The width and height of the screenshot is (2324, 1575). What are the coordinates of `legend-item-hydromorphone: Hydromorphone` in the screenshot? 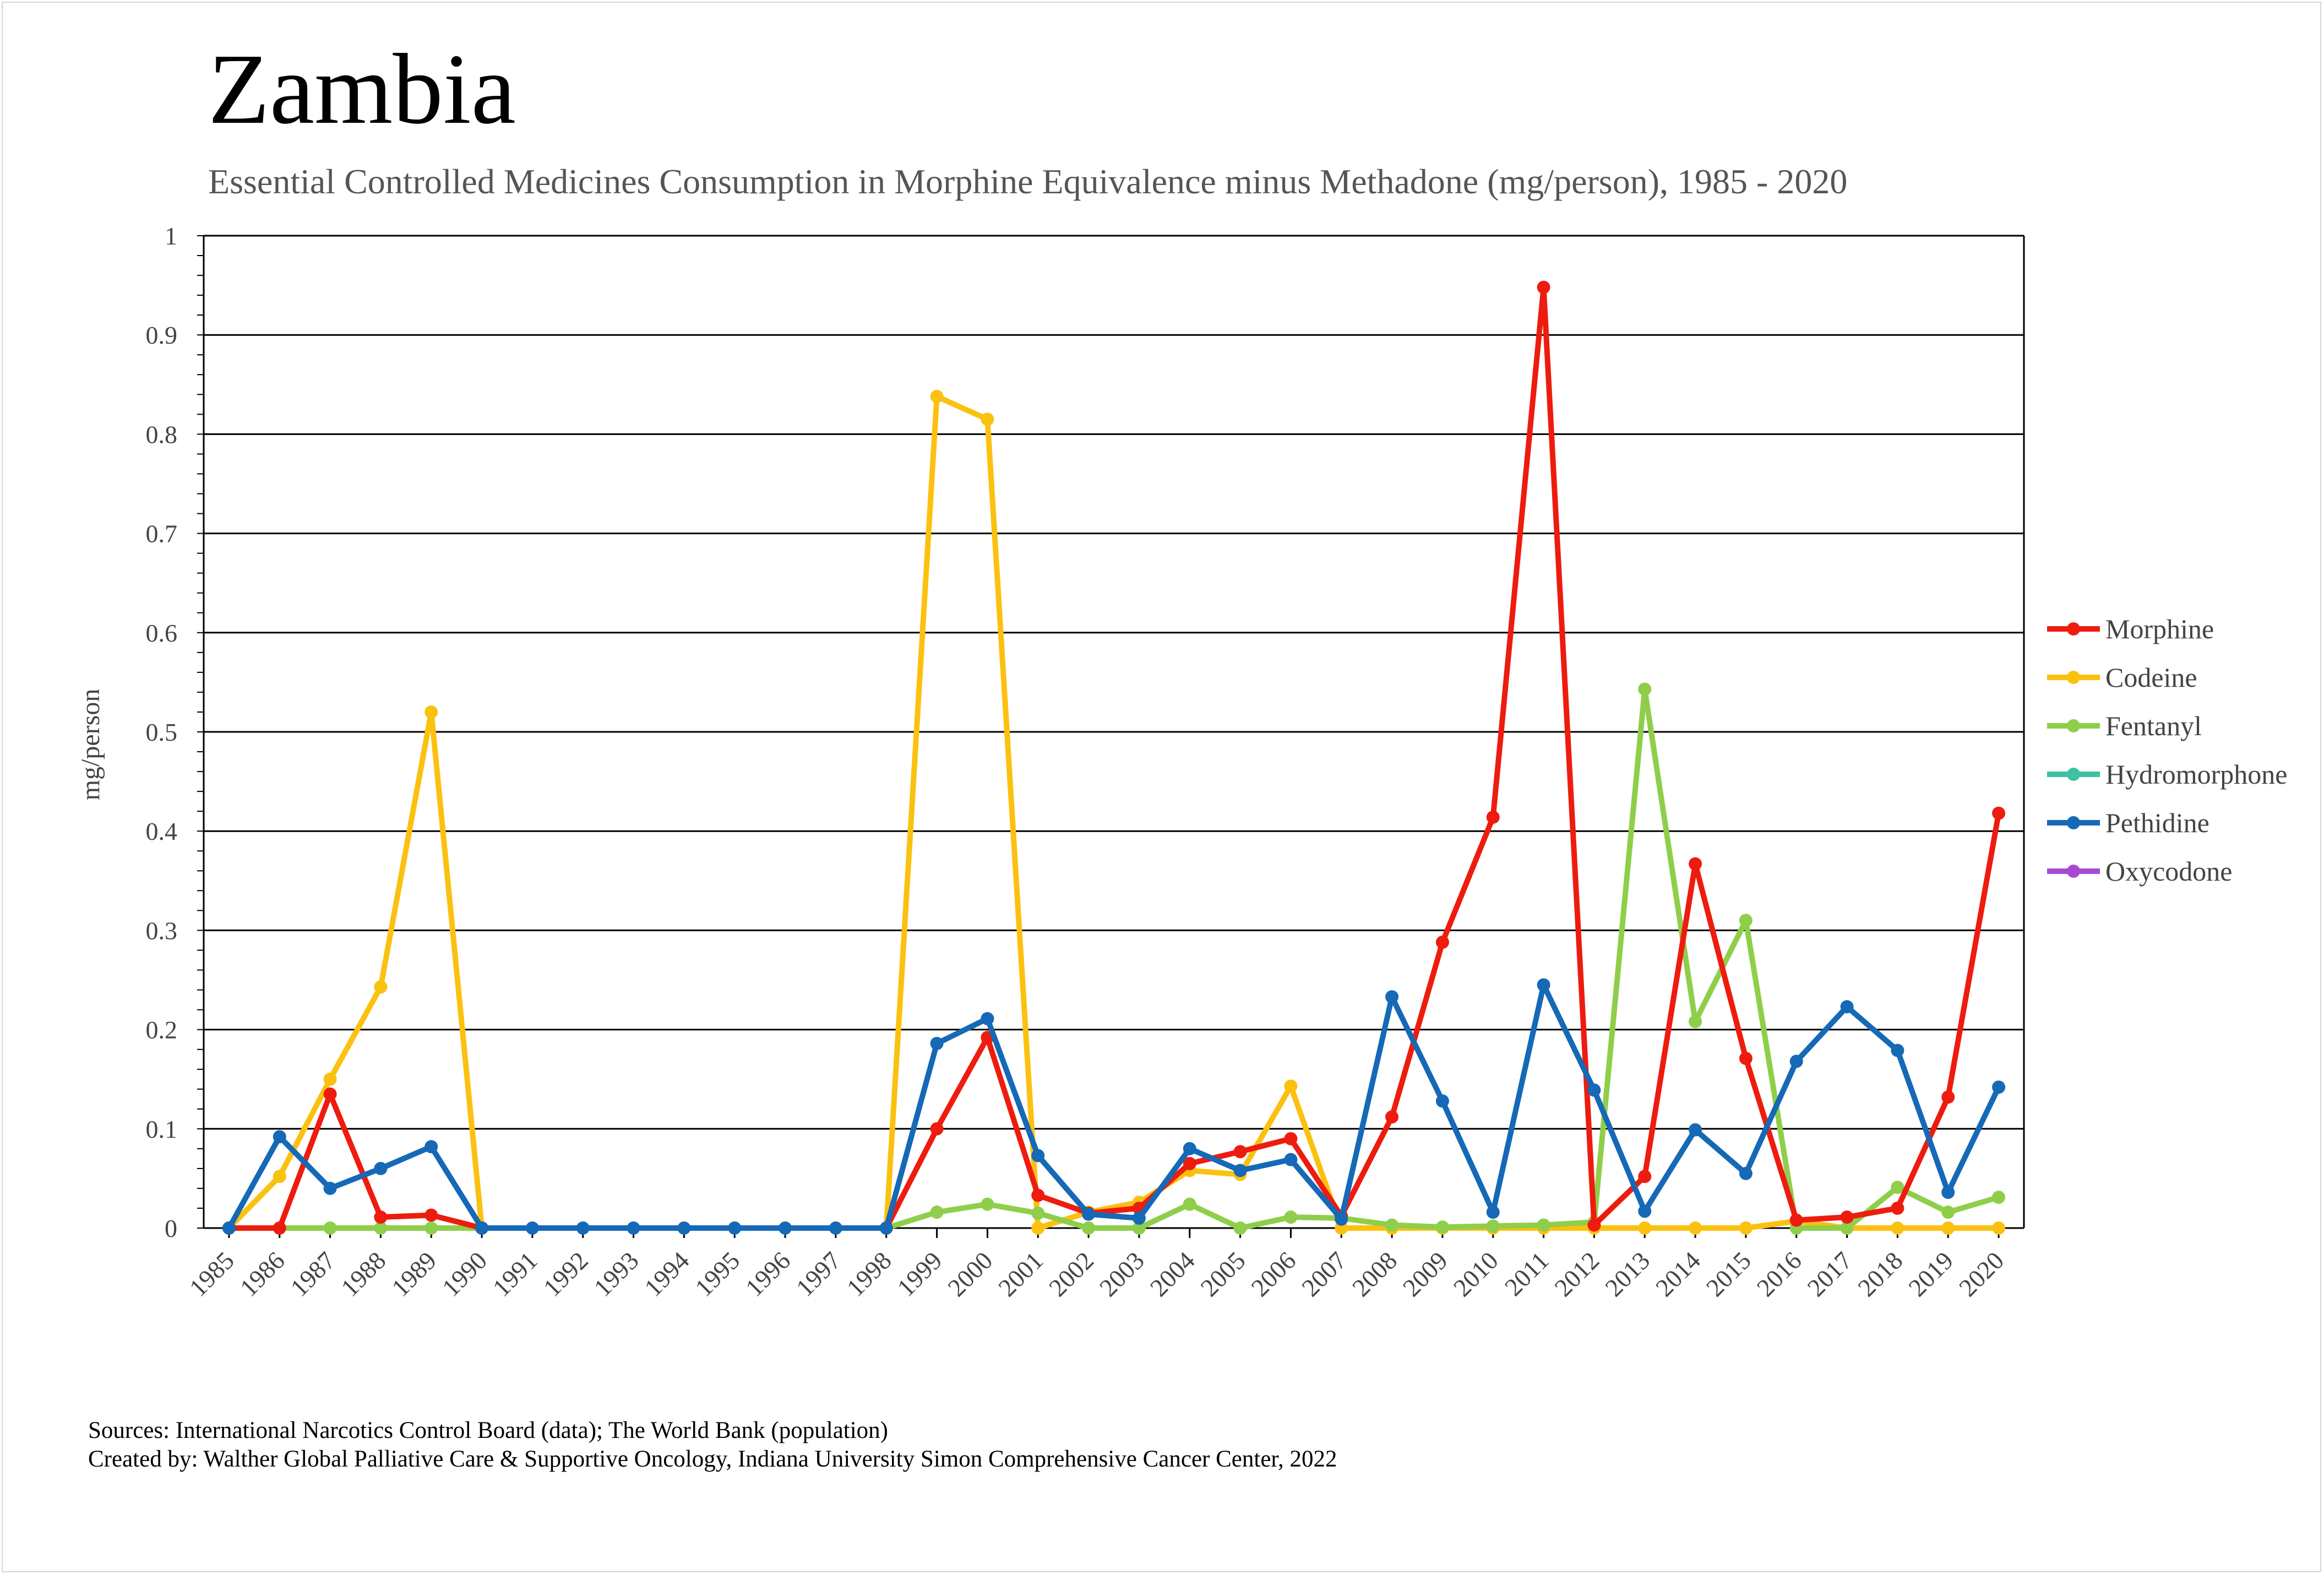 It's located at (2167, 774).